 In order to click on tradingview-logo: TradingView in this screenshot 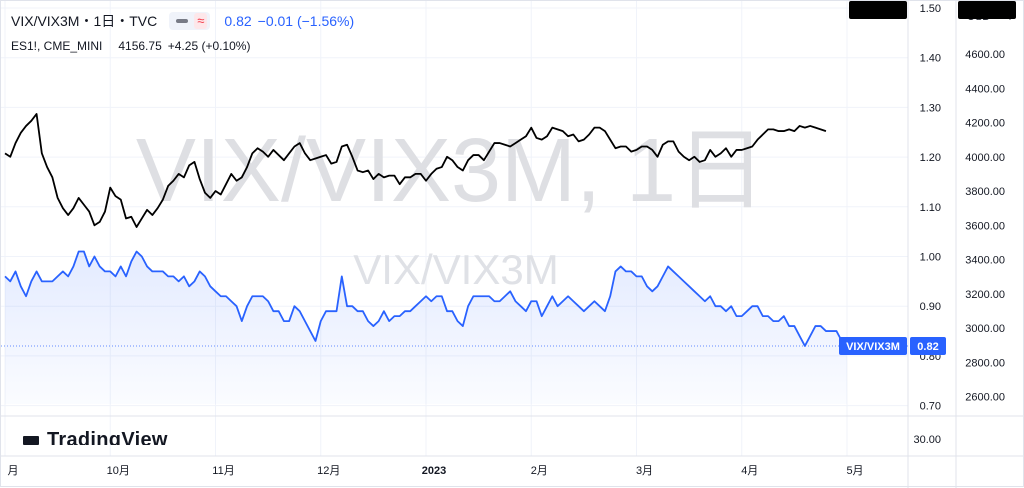, I will do `click(103, 437)`.